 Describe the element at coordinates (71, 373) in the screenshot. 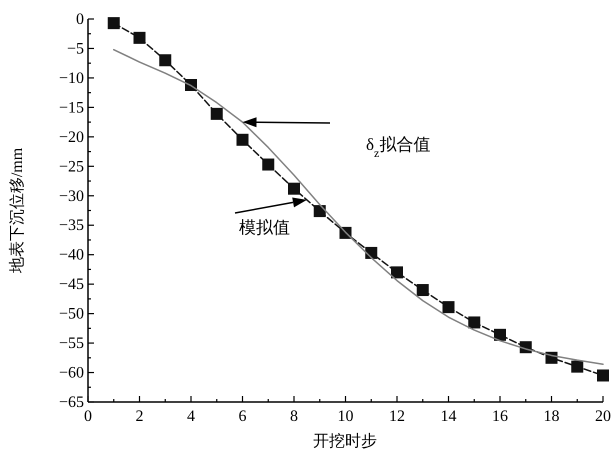

I see `y-tick-label: −60` at that location.